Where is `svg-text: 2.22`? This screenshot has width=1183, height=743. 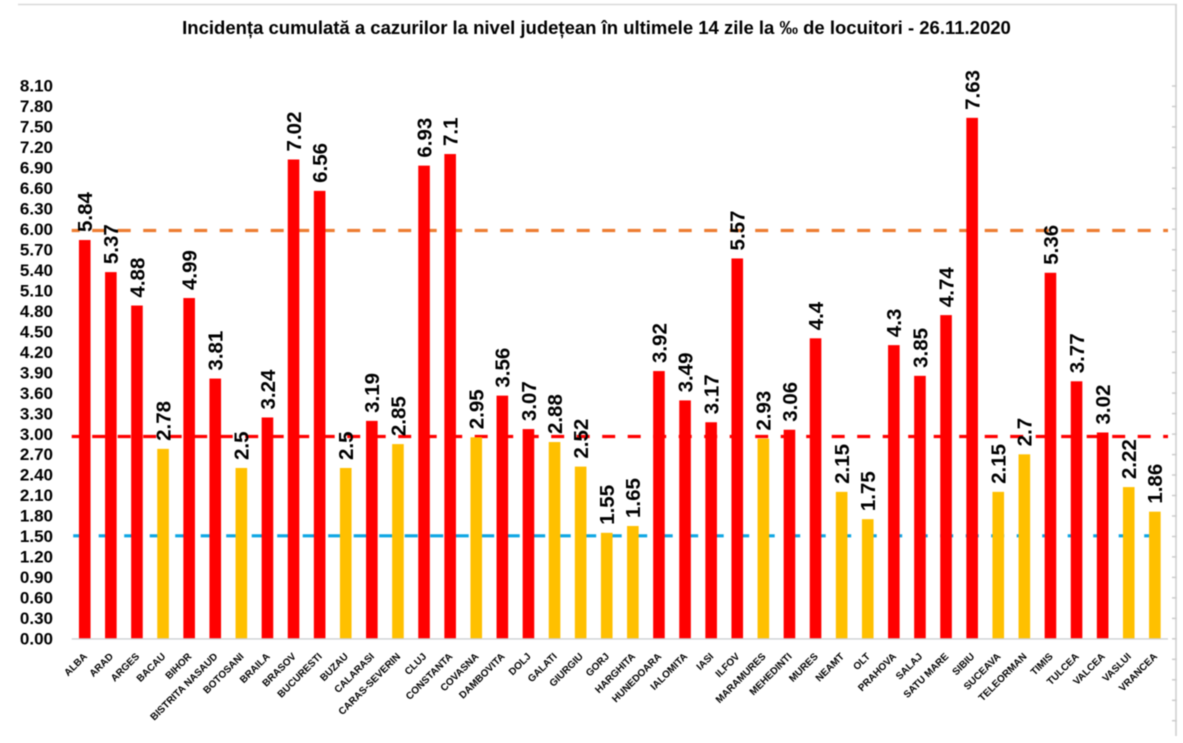
svg-text: 2.22 is located at coordinates (1129, 459).